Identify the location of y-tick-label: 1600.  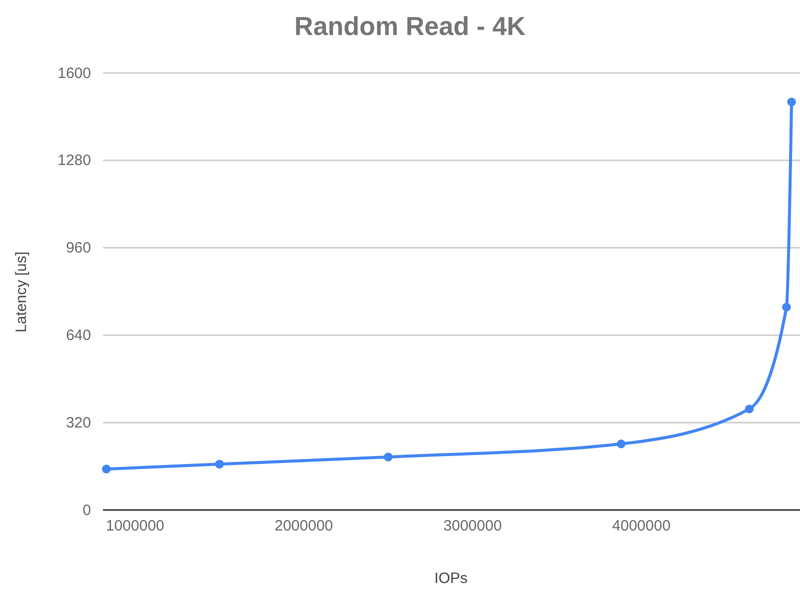
(74, 73).